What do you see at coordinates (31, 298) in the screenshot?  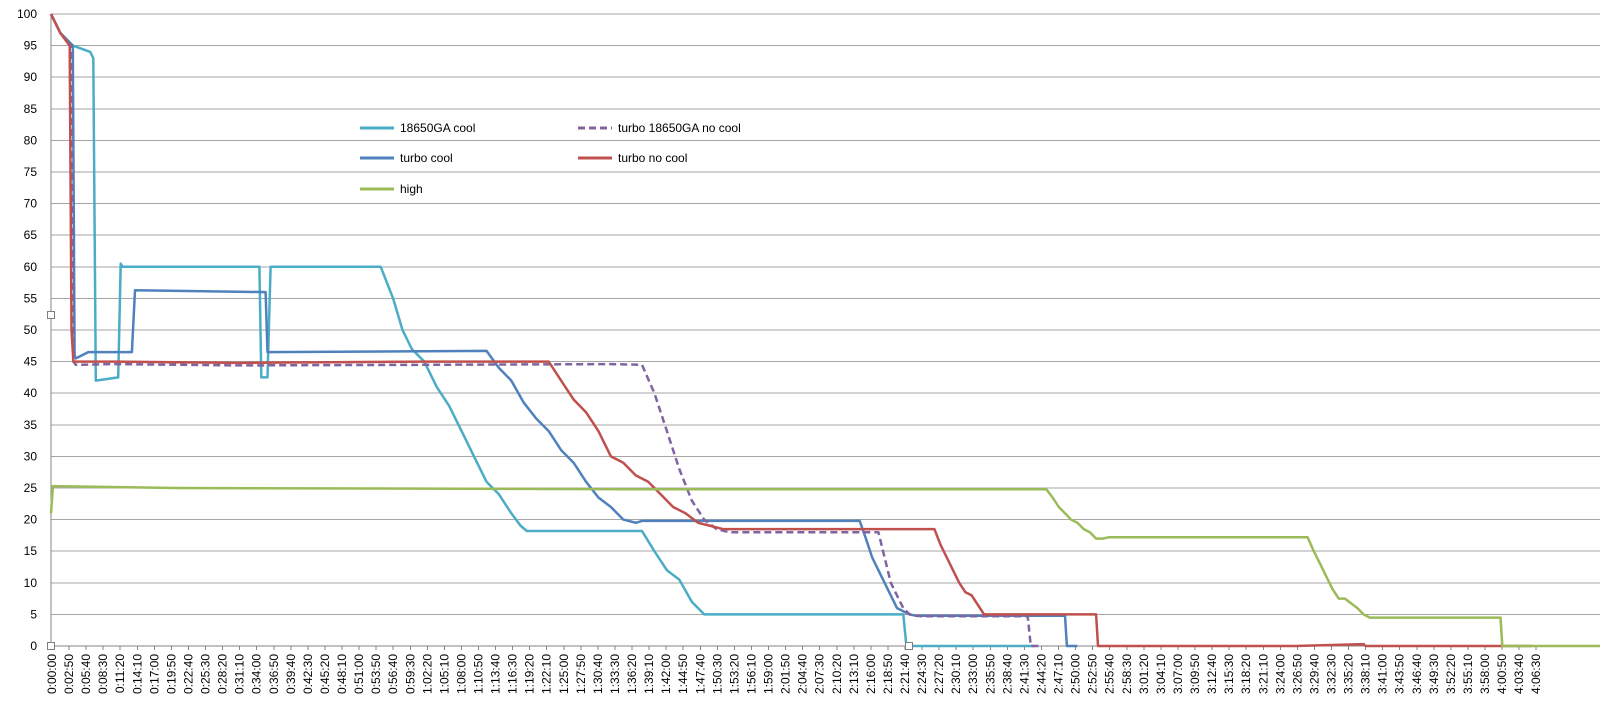 I see `y-tick-label: 55` at bounding box center [31, 298].